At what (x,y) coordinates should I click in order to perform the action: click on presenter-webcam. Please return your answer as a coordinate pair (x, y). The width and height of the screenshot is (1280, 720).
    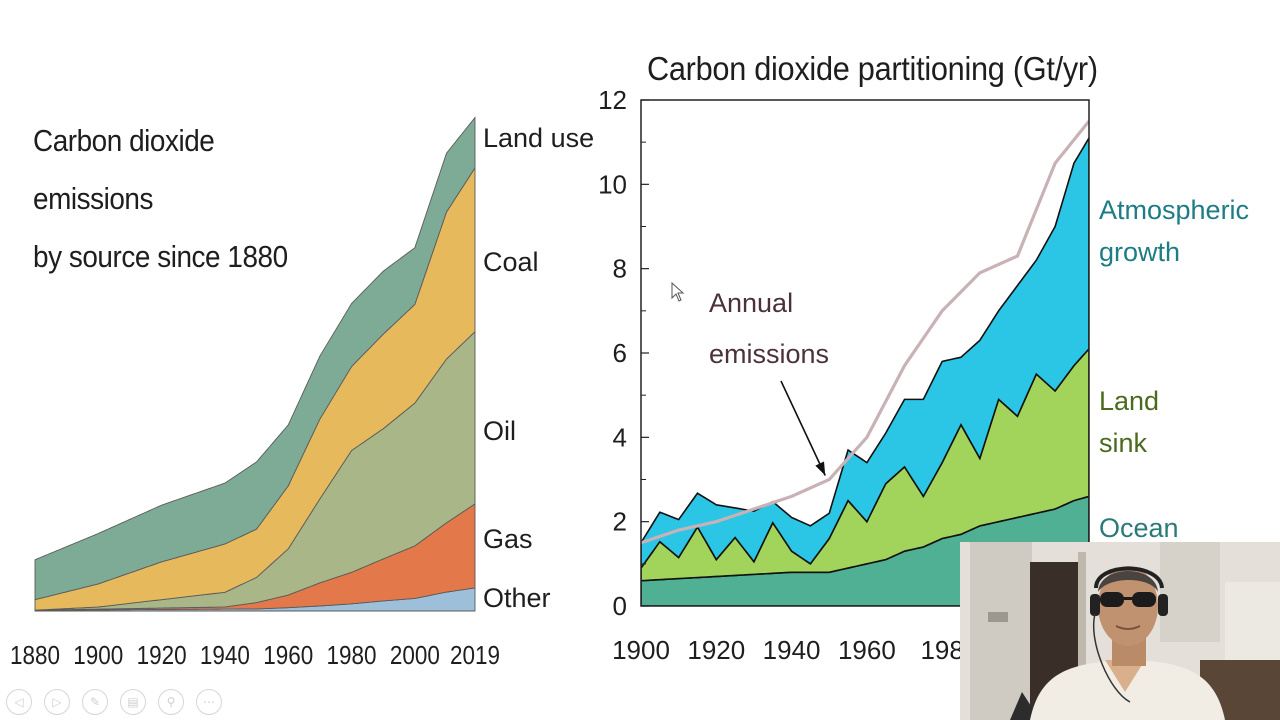
    Looking at the image, I should click on (1120, 631).